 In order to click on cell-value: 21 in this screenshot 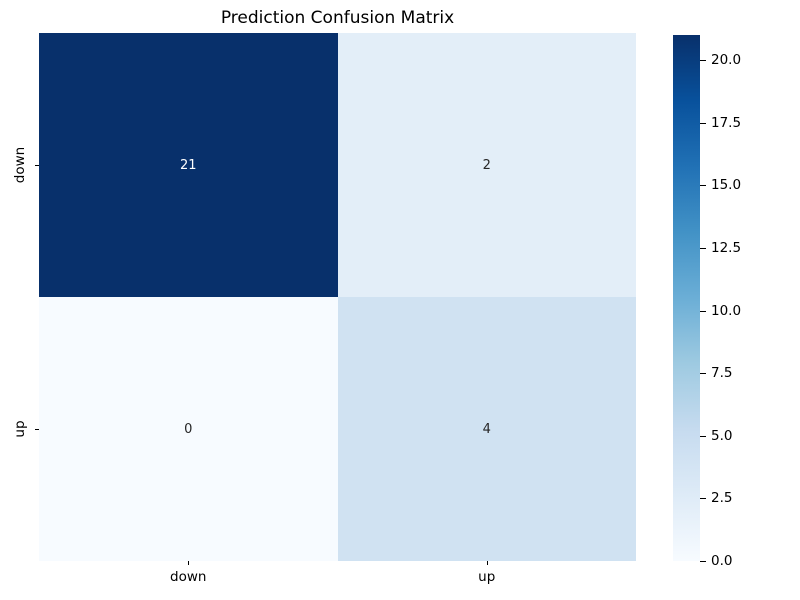, I will do `click(188, 165)`.